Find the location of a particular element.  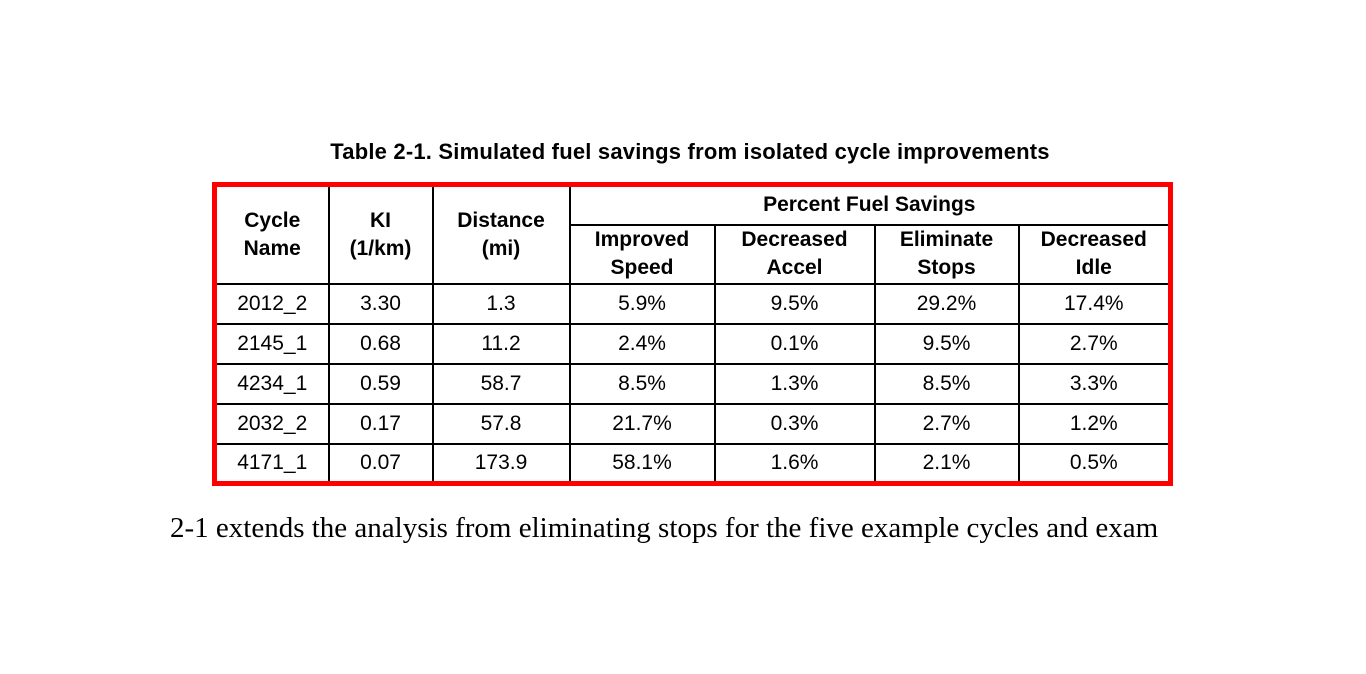

table-row: 4234_1 0.59 58.7 8.5% 1.3% 8.5% 3.3% is located at coordinates (692, 383).